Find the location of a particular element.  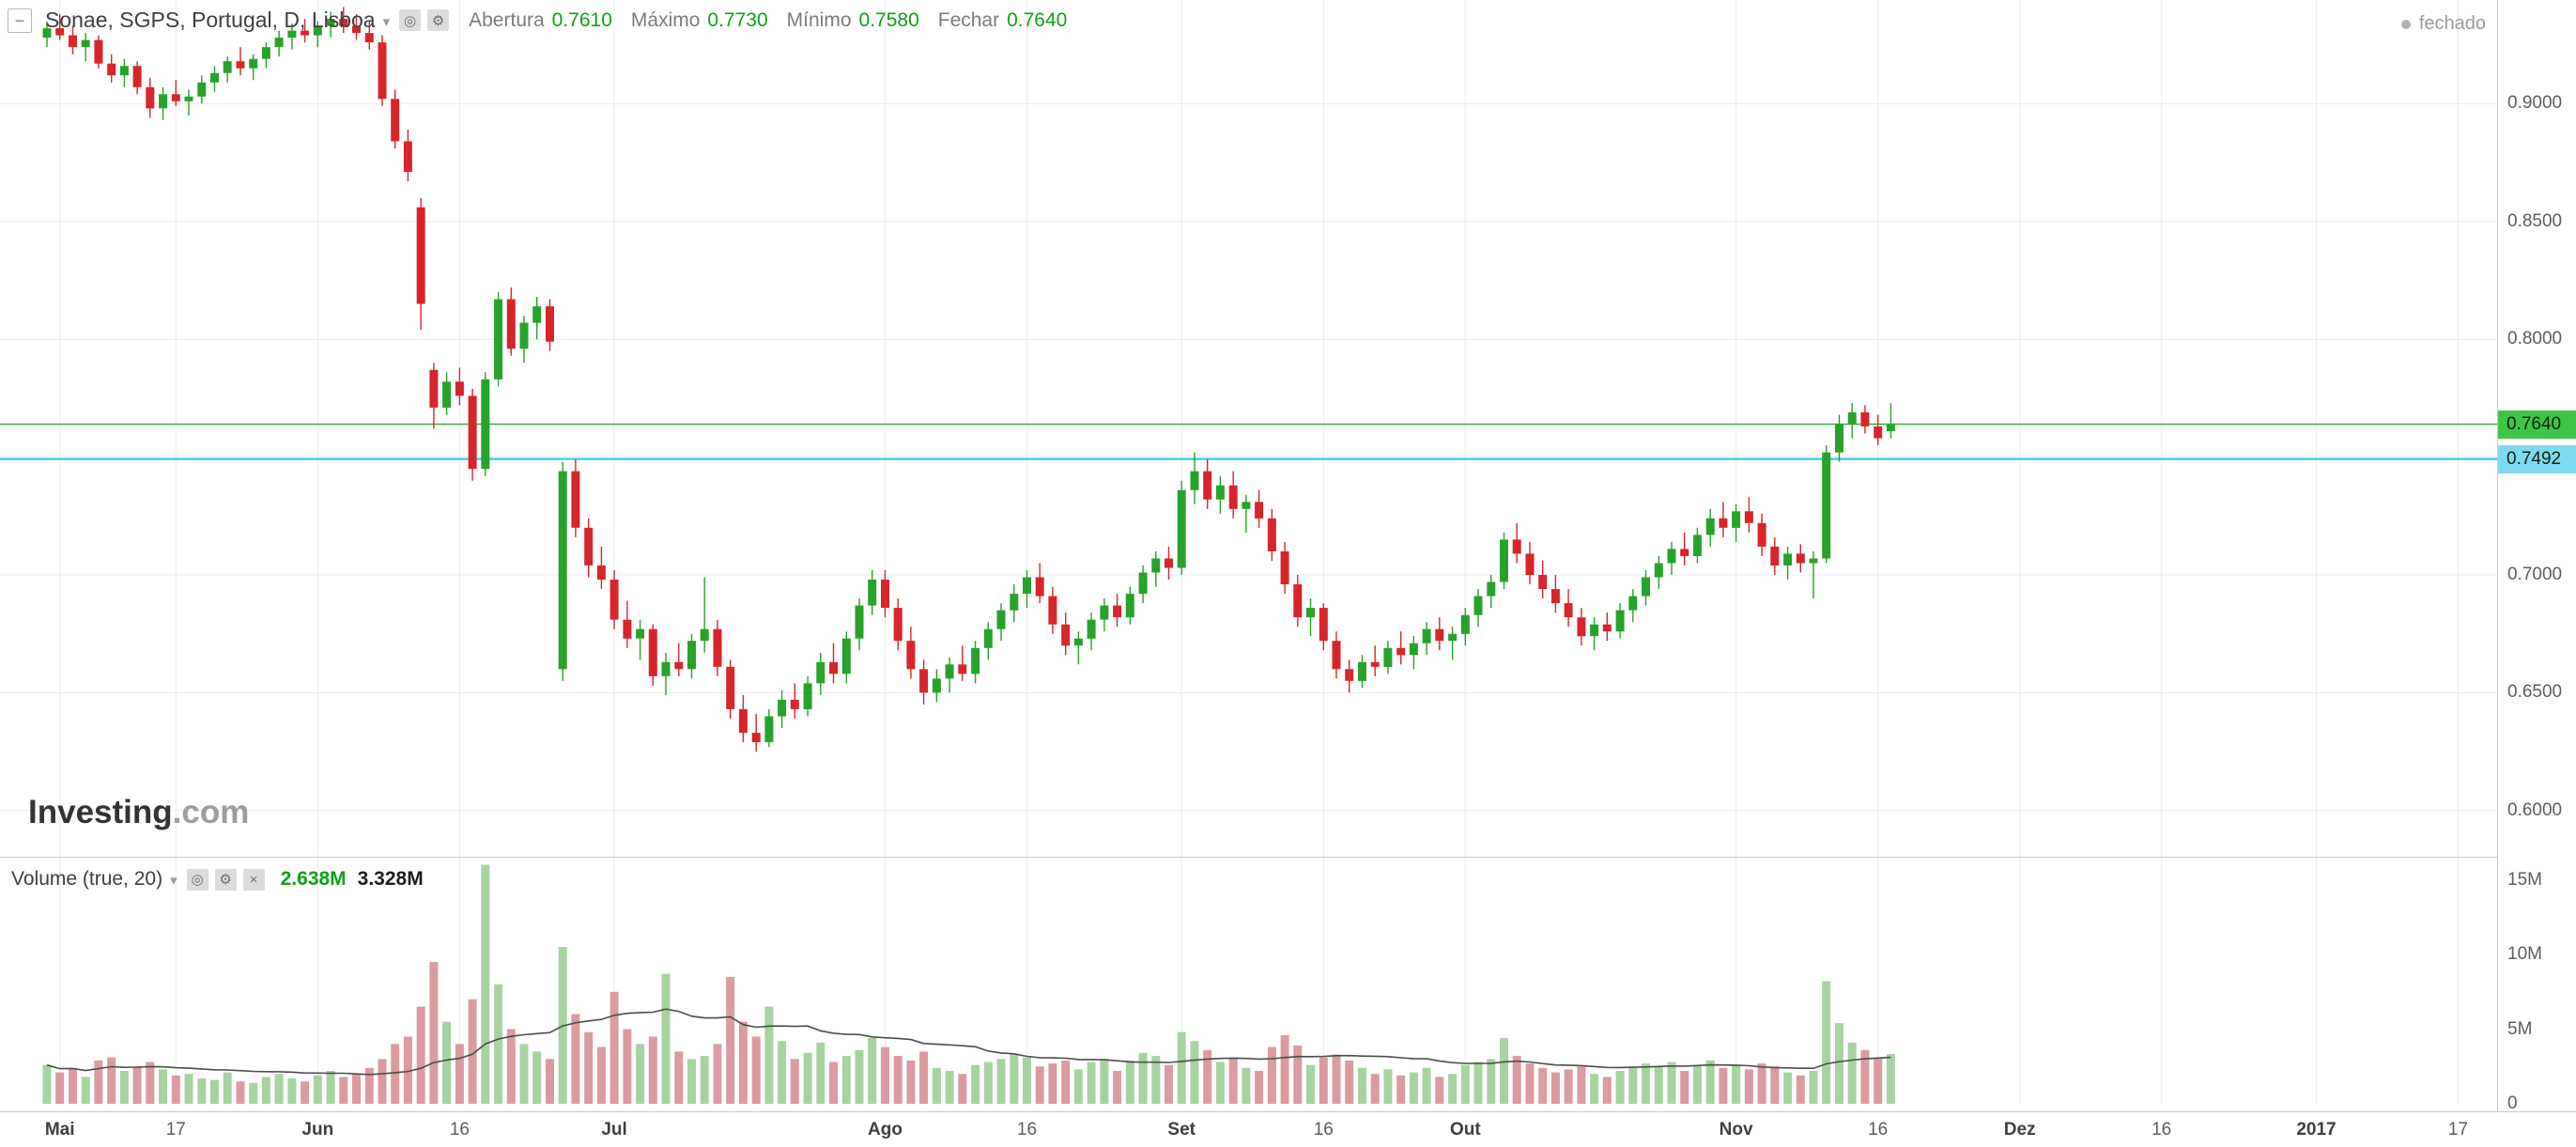

high-value: 0.7730 is located at coordinates (737, 19).